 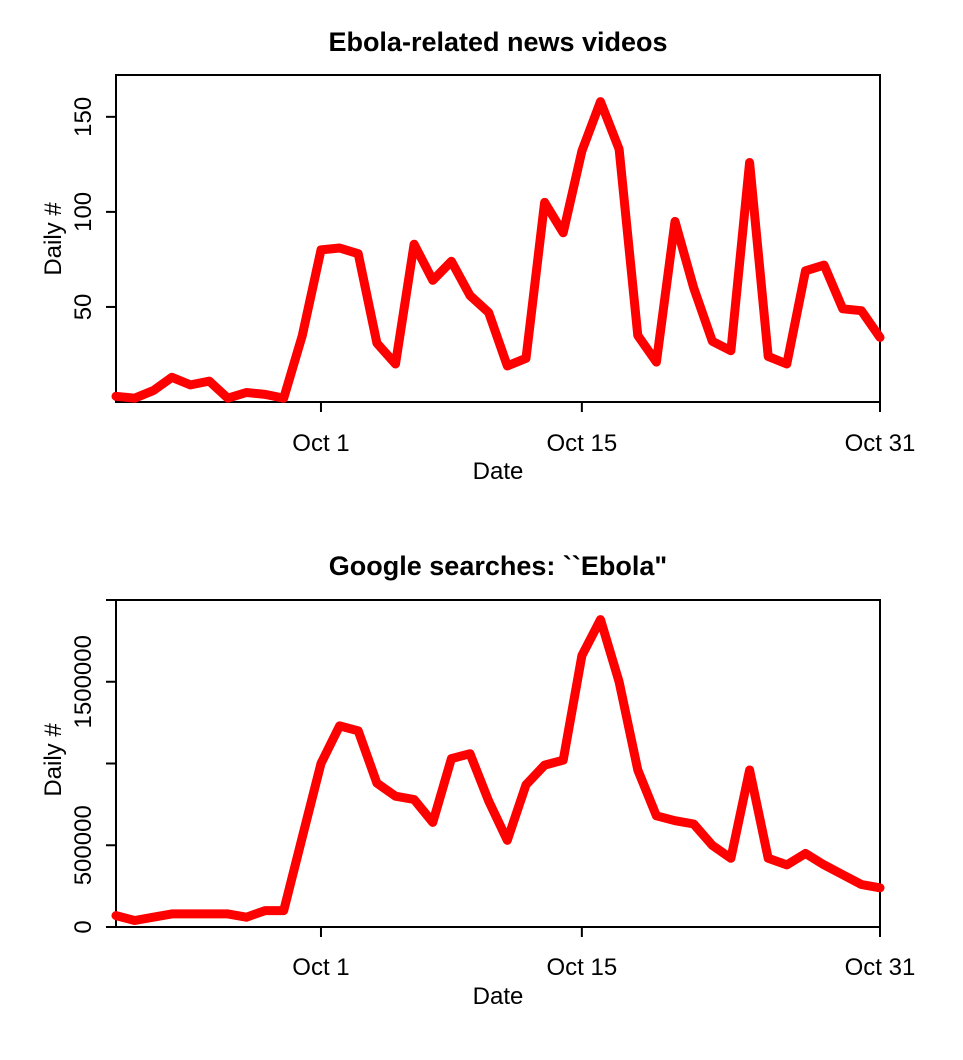 I want to click on y-tick-label: 50, so click(x=83, y=307).